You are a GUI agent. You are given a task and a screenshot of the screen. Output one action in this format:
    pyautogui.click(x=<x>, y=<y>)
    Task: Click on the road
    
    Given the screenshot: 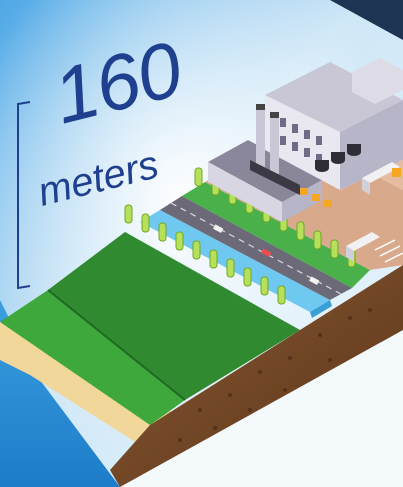 What is the action you would take?
    pyautogui.click(x=256, y=248)
    